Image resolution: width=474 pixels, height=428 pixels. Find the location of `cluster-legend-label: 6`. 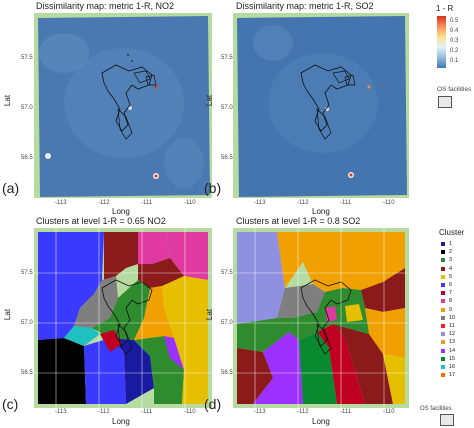

cluster-legend-label: 6 is located at coordinates (451, 285).